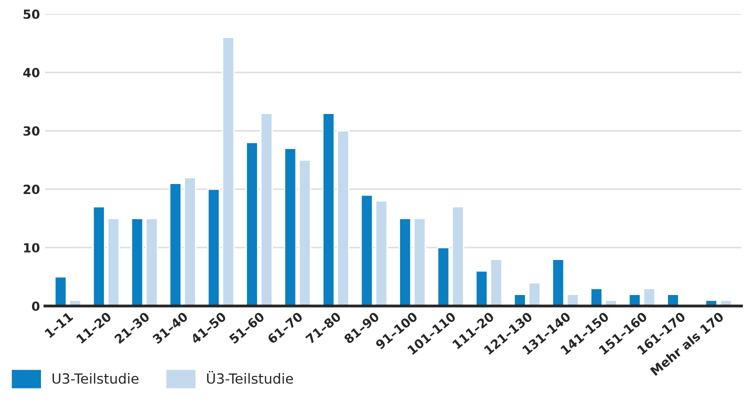 The width and height of the screenshot is (749, 400). I want to click on legend-label: U3-Teilstudie, so click(95, 378).